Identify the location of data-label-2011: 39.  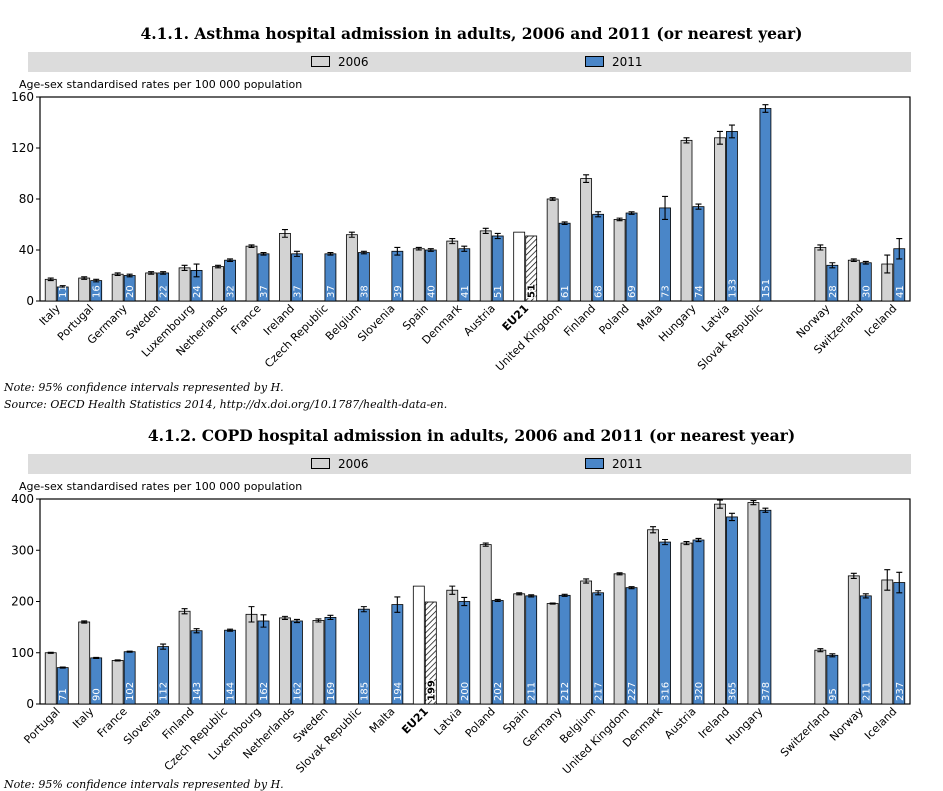
(398, 291).